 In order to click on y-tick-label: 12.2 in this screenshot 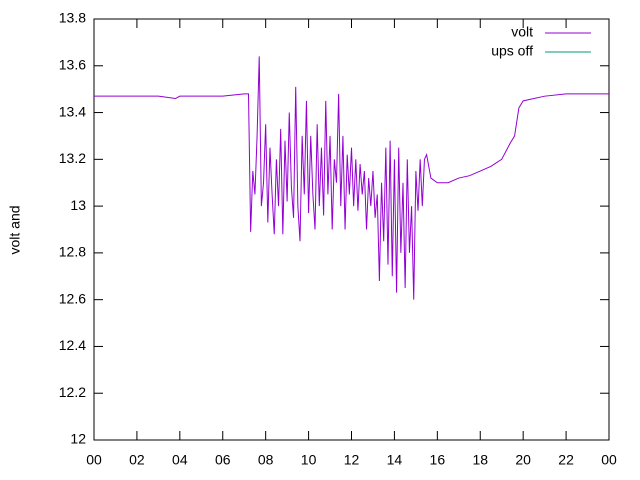, I will do `click(72, 392)`.